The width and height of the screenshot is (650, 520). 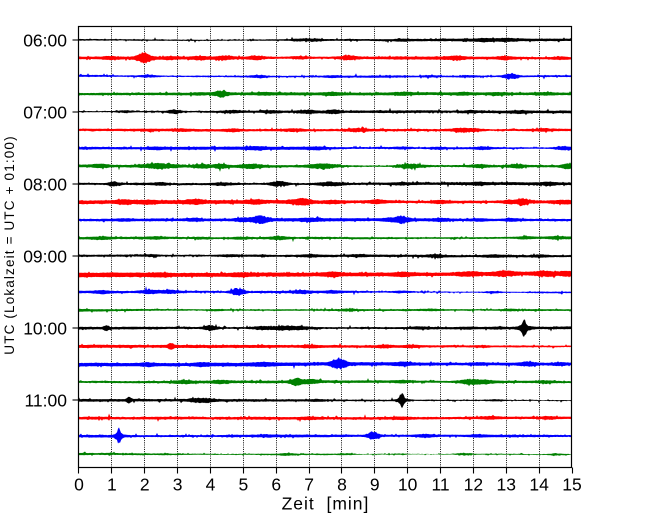 What do you see at coordinates (45, 328) in the screenshot?
I see `svg-text: 10:00` at bounding box center [45, 328].